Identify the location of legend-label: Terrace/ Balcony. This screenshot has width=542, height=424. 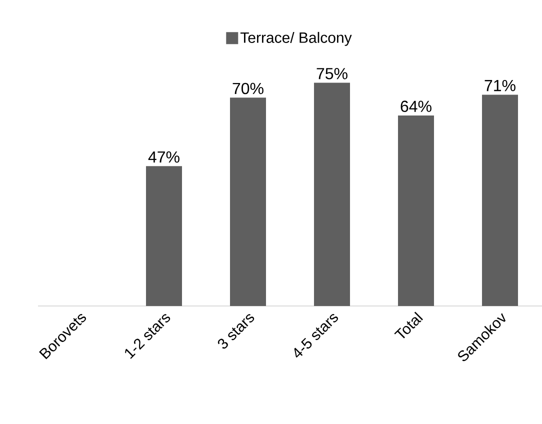
(296, 39).